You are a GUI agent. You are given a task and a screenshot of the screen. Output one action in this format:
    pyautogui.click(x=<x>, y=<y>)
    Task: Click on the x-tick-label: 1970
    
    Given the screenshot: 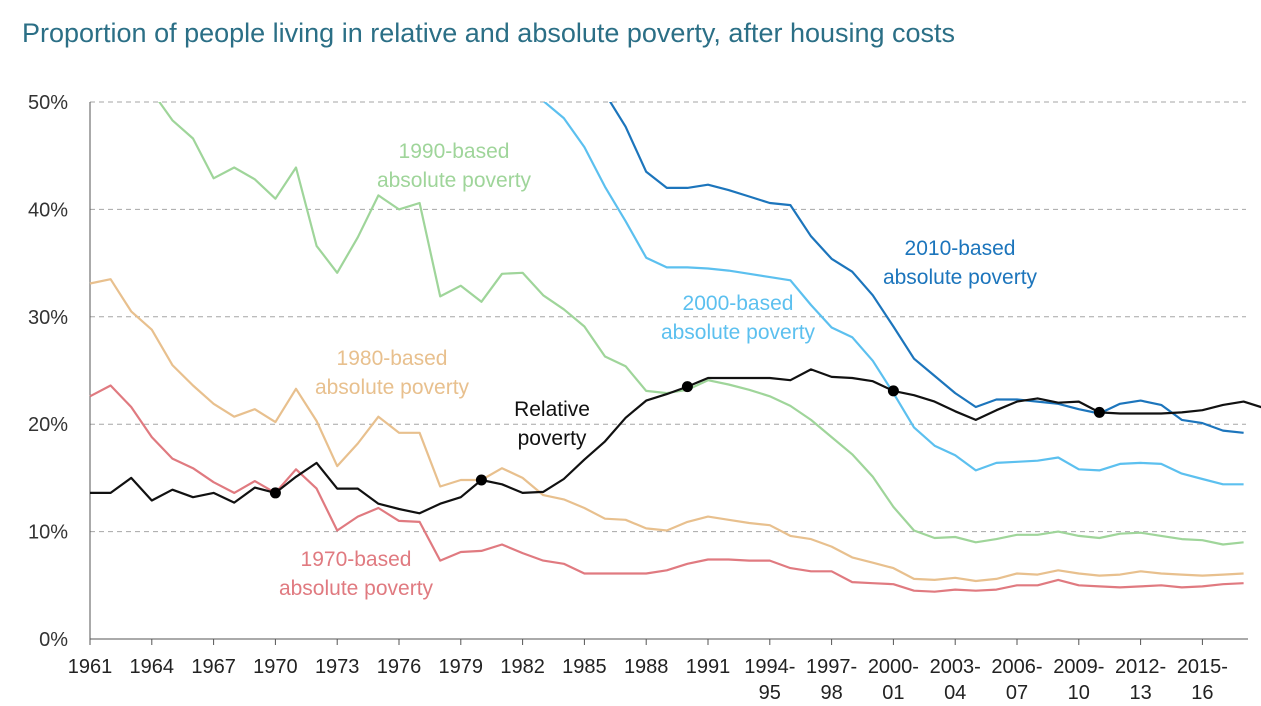 What is the action you would take?
    pyautogui.click(x=275, y=667)
    